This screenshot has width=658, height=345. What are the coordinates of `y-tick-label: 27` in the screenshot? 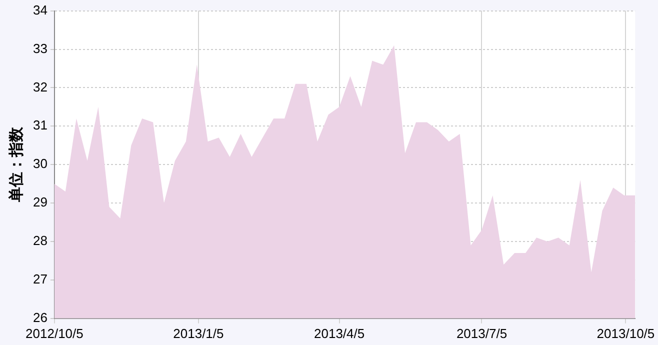 It's located at (40, 279).